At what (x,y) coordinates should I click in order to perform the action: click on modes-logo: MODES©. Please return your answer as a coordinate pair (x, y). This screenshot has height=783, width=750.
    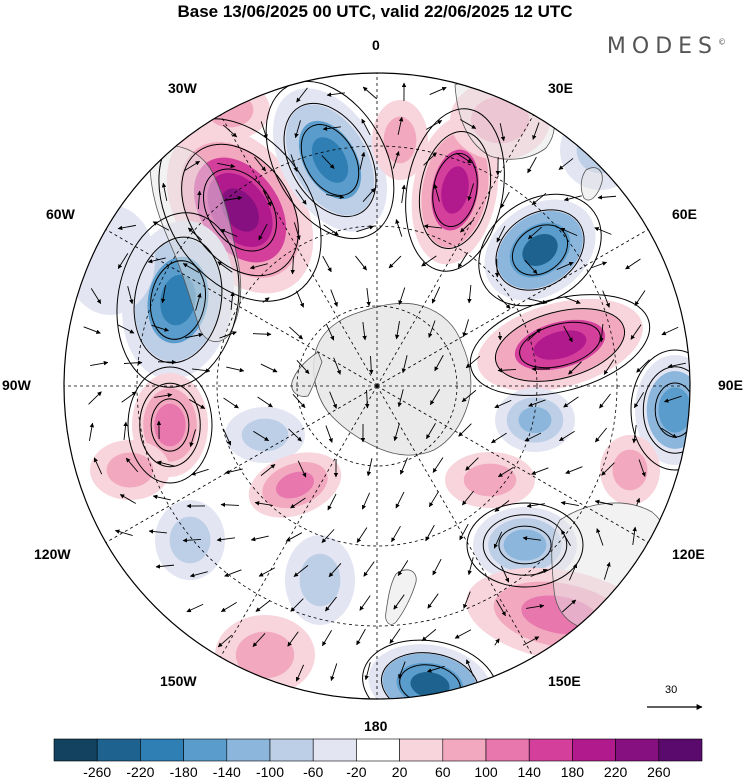
    Looking at the image, I should click on (666, 46).